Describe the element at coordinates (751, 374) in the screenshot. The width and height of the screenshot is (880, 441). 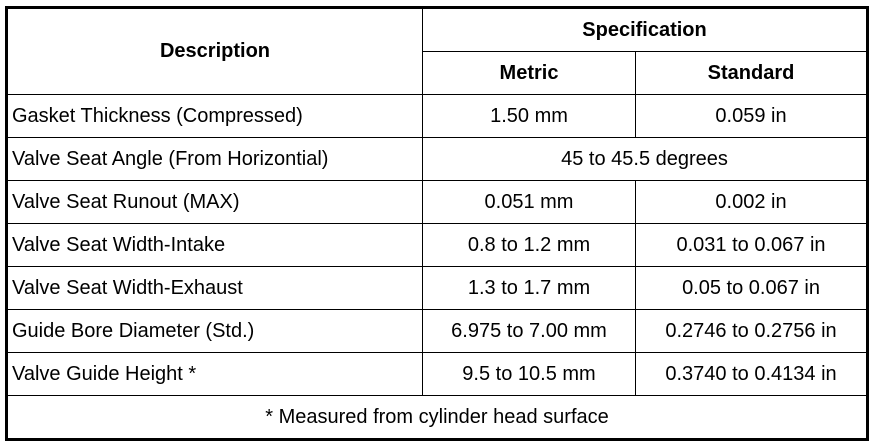
I see `value-cell: 0.3740 to 0.4134 in` at that location.